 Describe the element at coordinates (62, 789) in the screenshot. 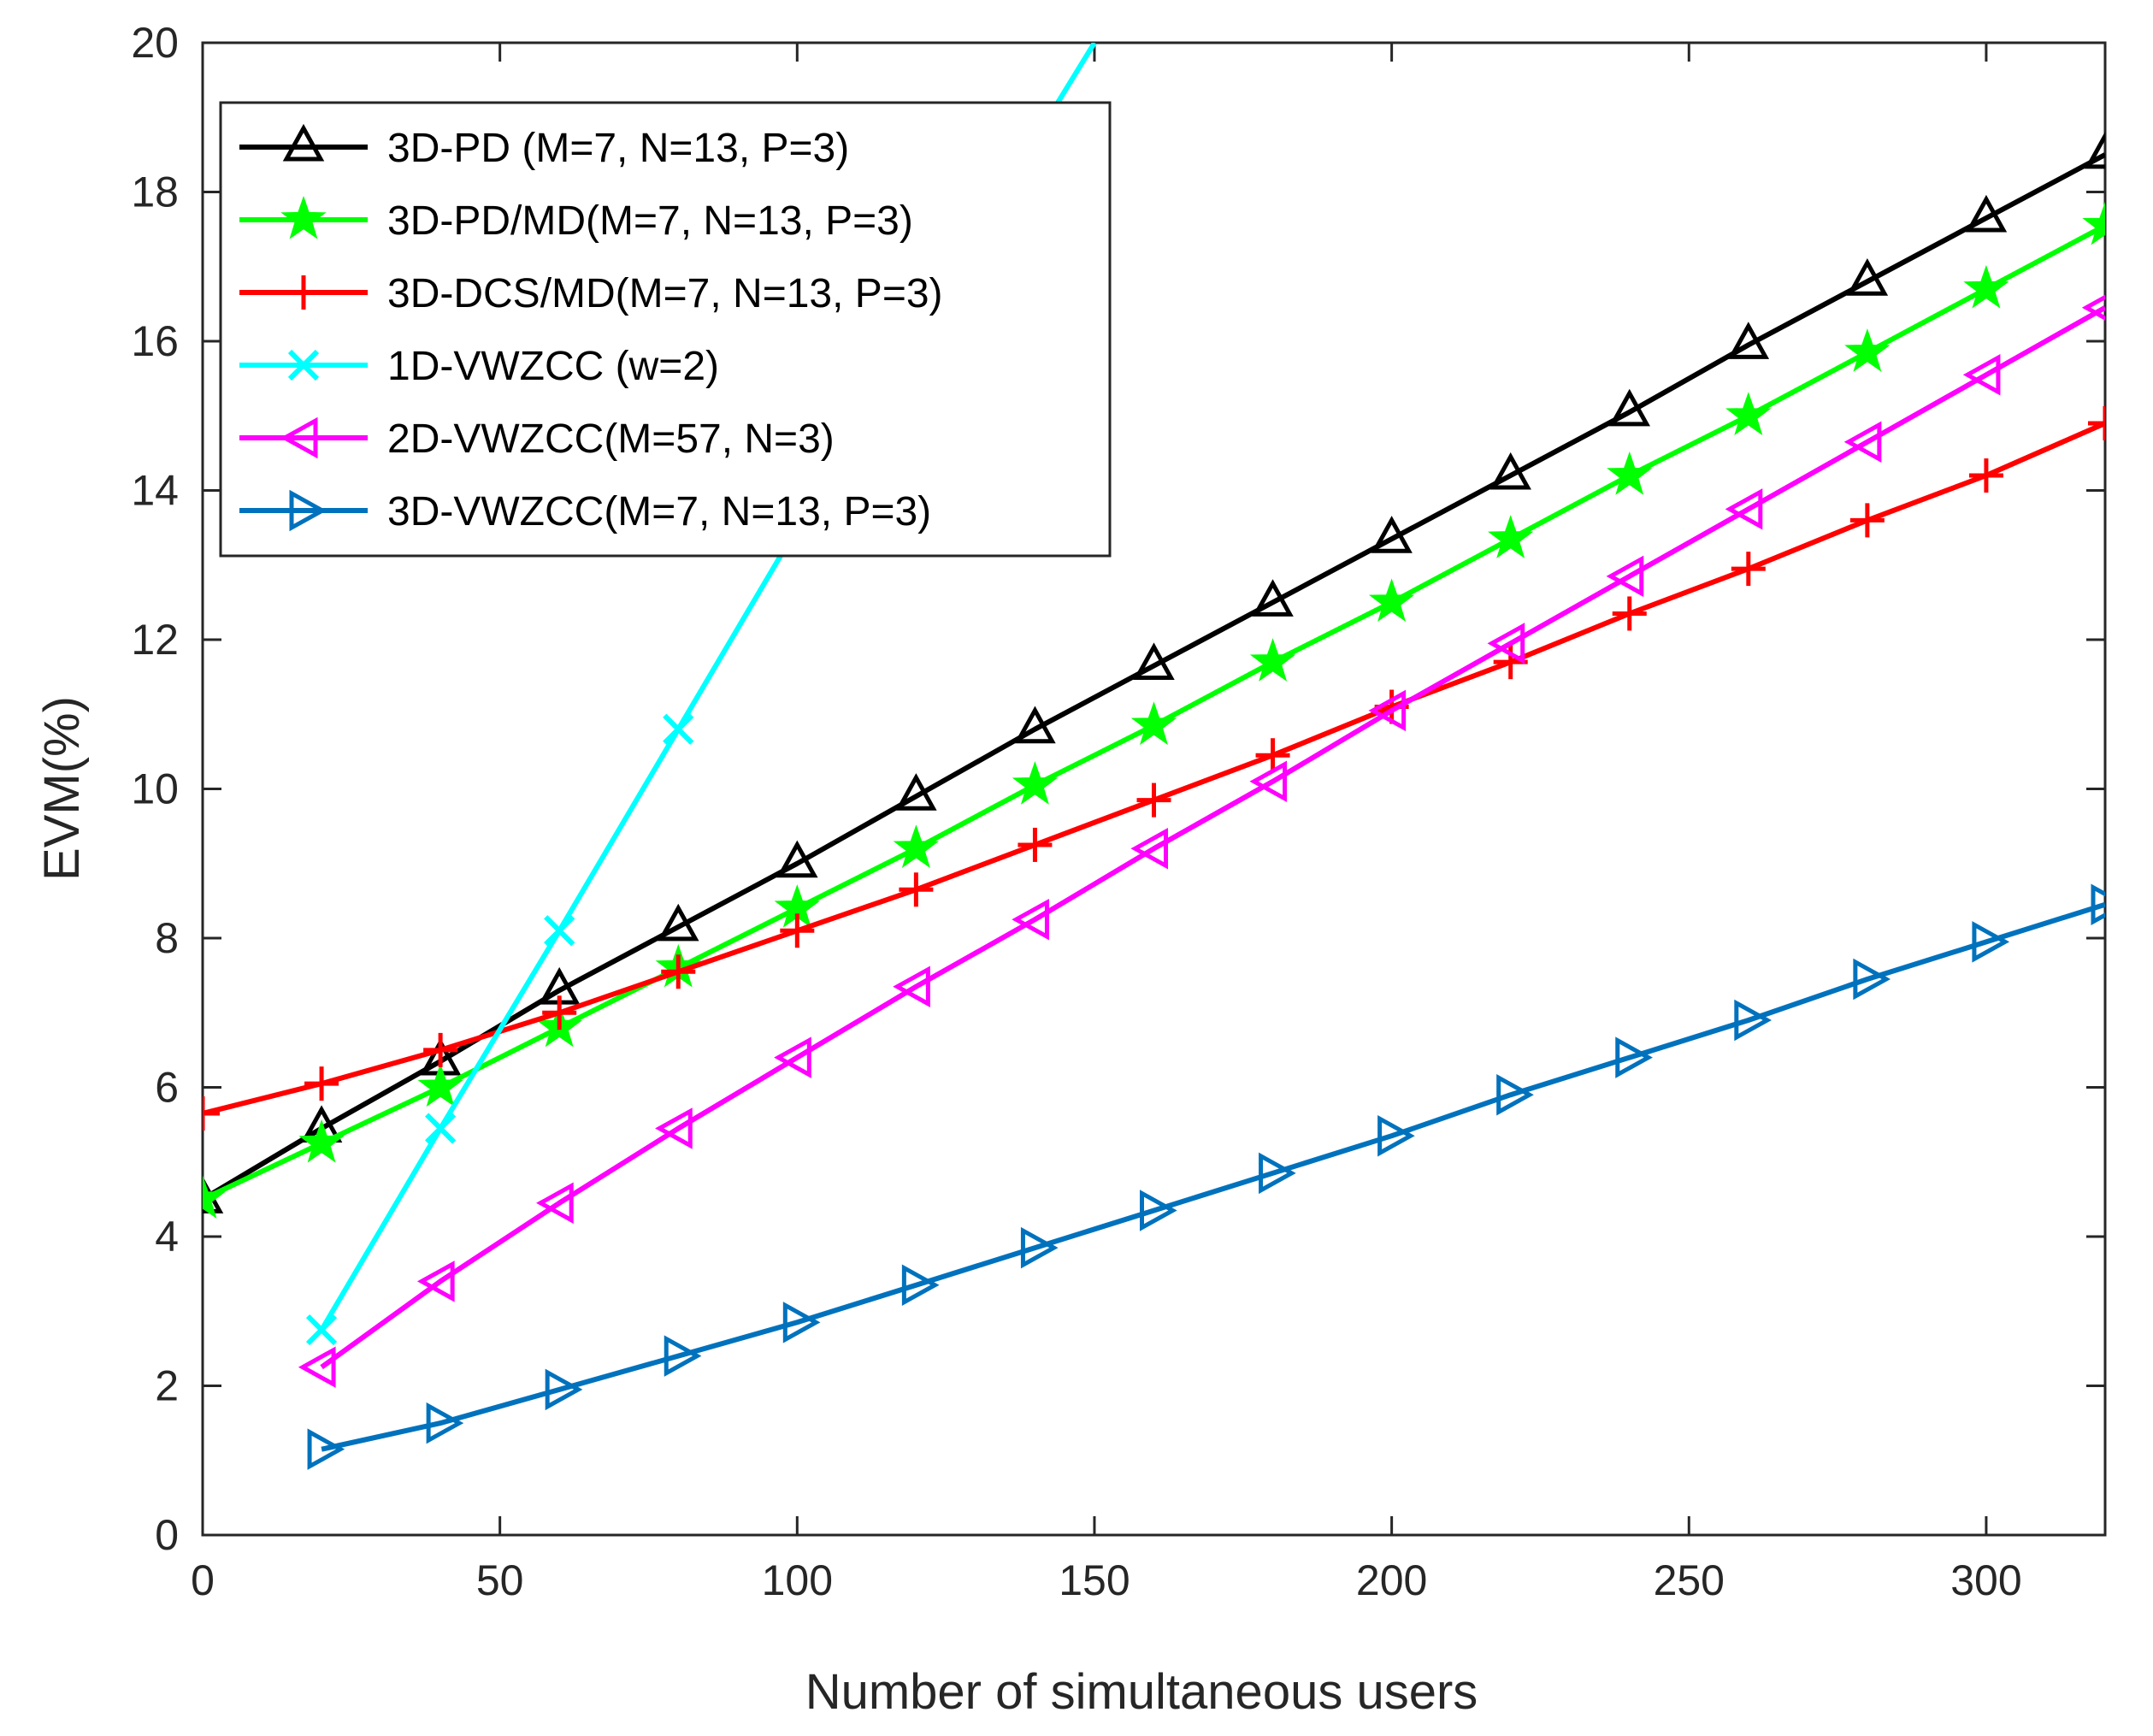

I see `y-axis-title: EVM(%)` at that location.